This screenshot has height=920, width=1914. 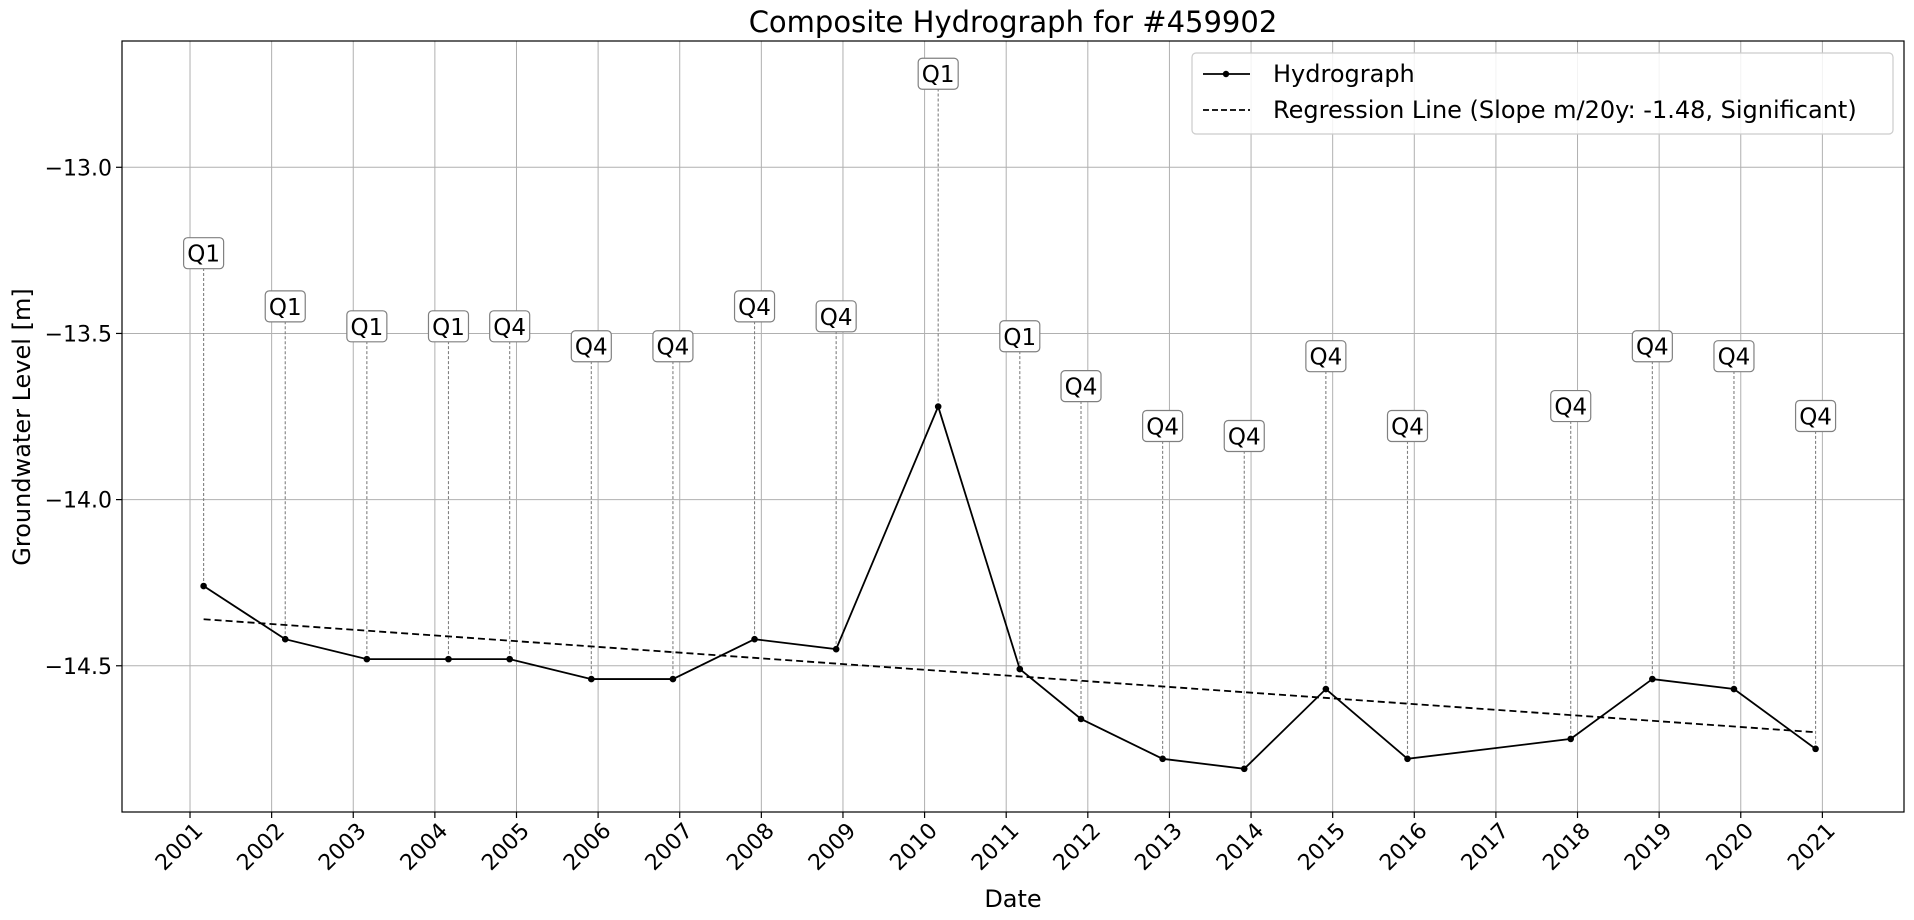 I want to click on legend-hydrograph-marker-icon, so click(x=1226, y=74).